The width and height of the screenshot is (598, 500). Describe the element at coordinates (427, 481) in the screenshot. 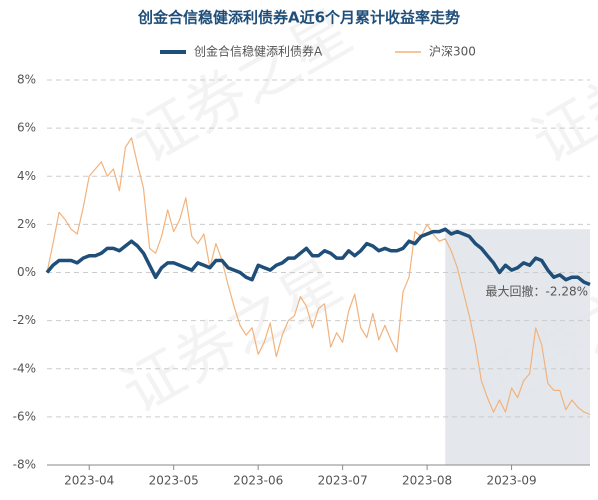

I see `x-tick-label: 2023-08` at that location.